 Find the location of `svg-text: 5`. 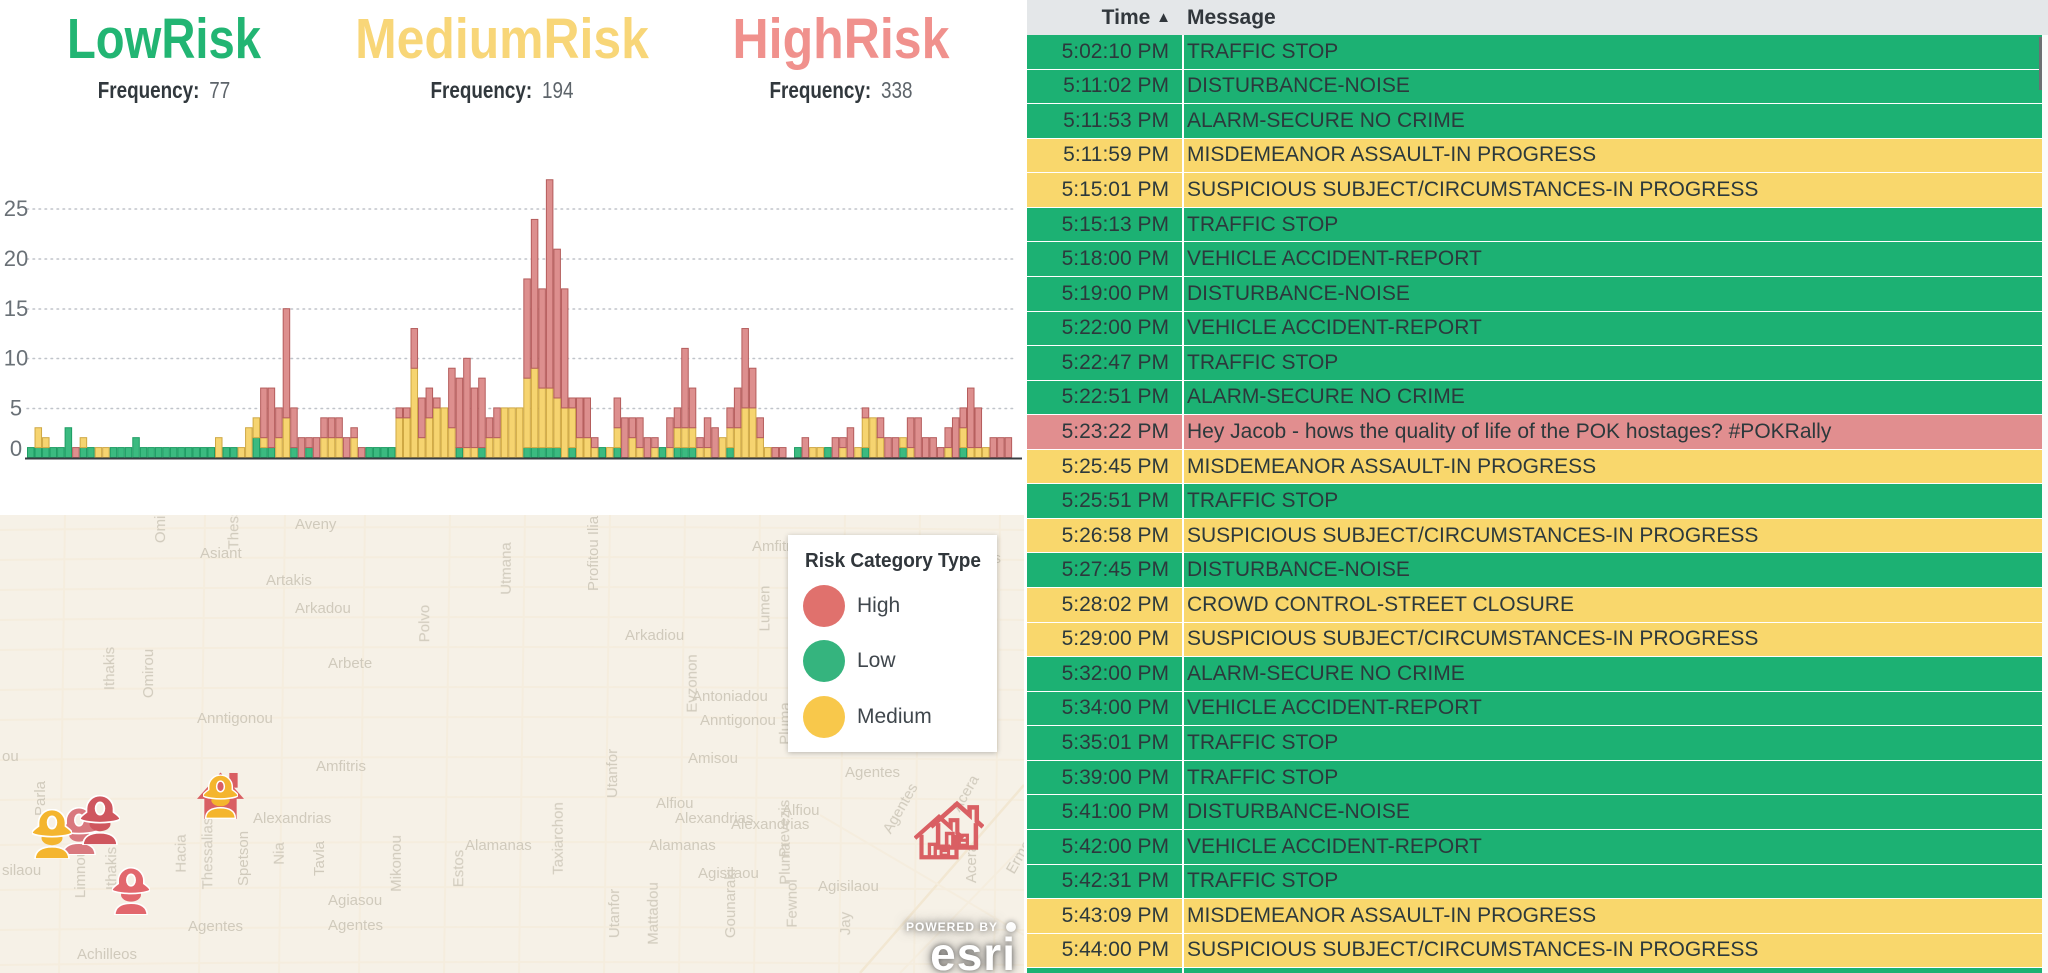

svg-text: 5 is located at coordinates (16, 408).